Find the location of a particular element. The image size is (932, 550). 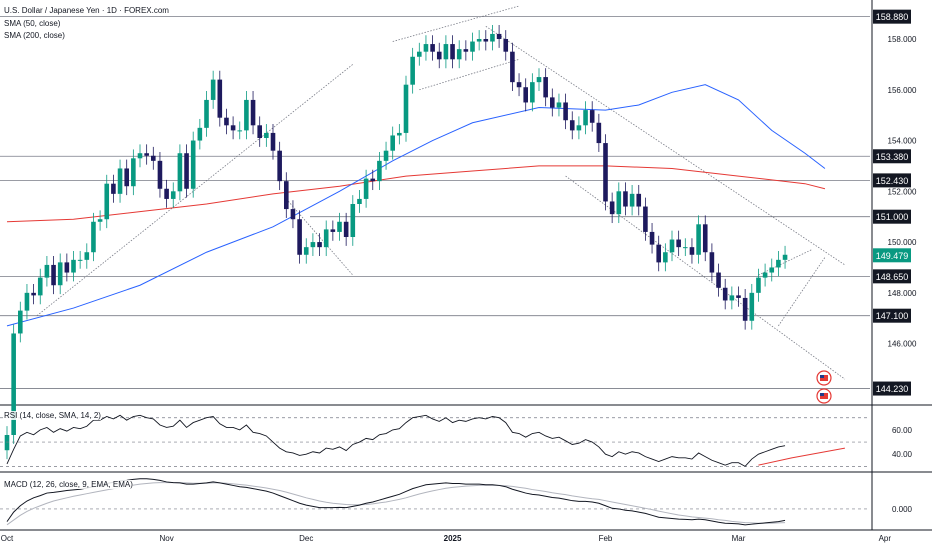

level-label: 153.380 is located at coordinates (892, 156).